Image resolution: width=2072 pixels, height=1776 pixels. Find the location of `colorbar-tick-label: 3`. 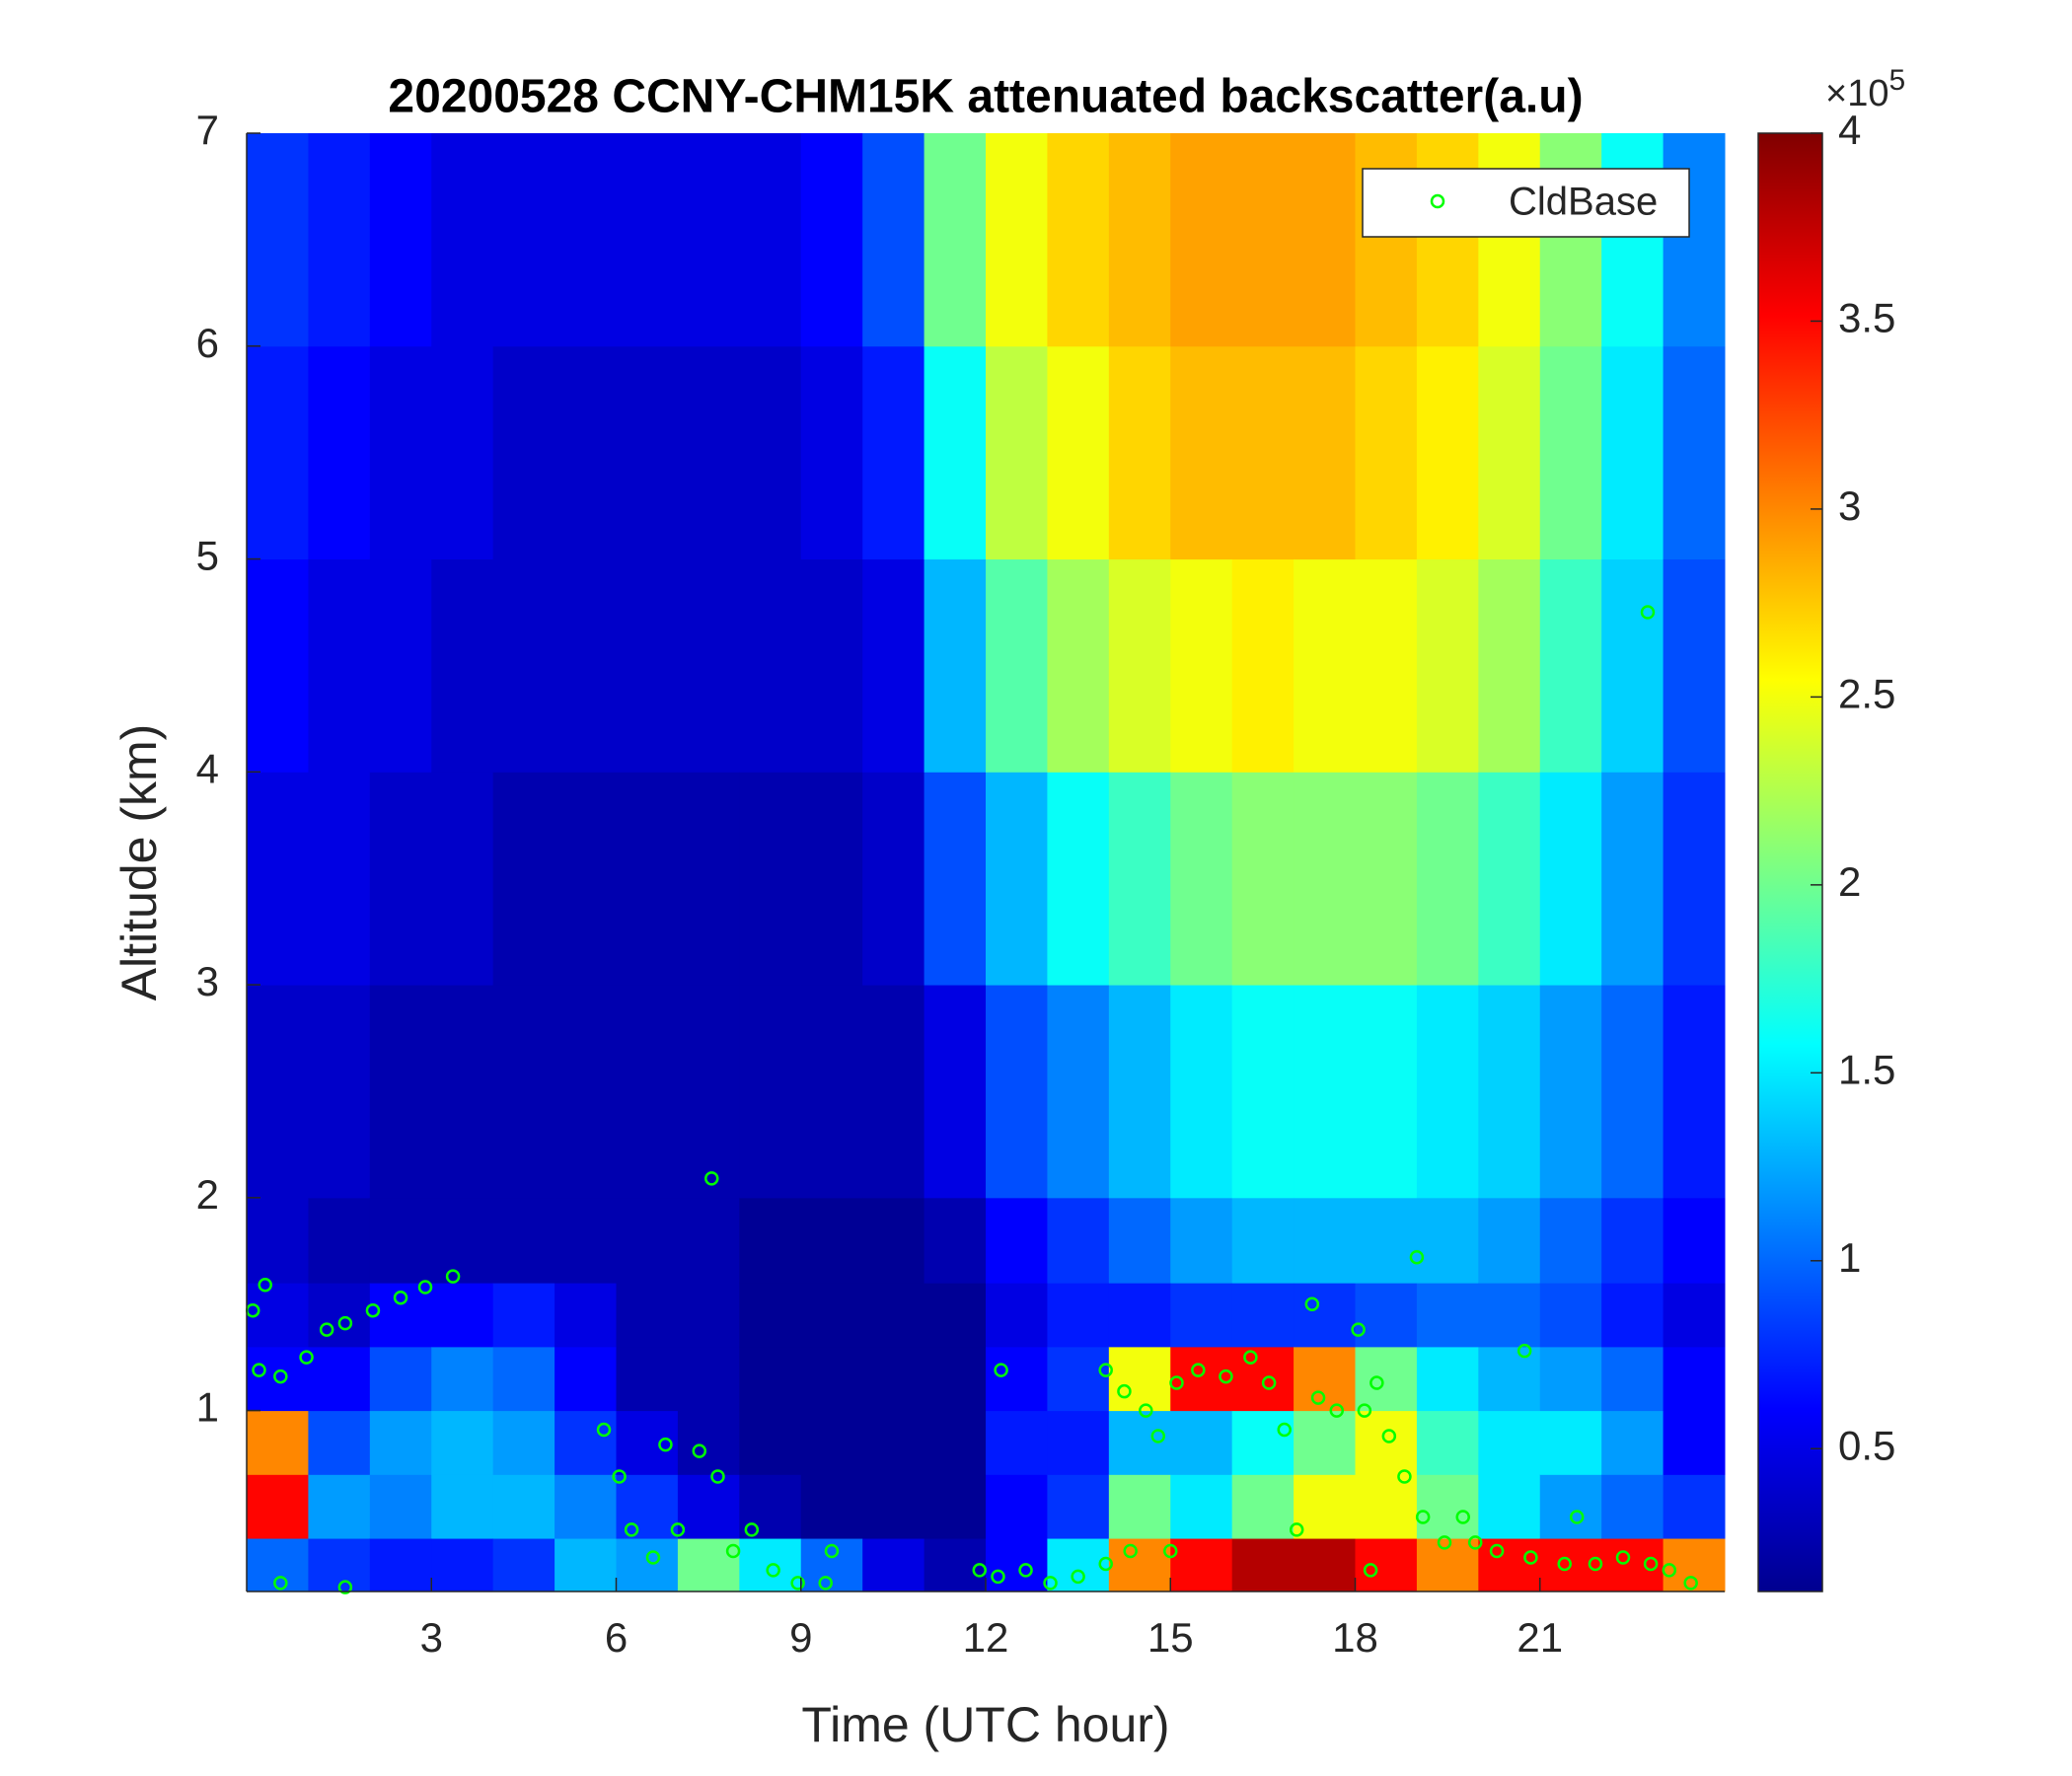

colorbar-tick-label: 3 is located at coordinates (1850, 506).